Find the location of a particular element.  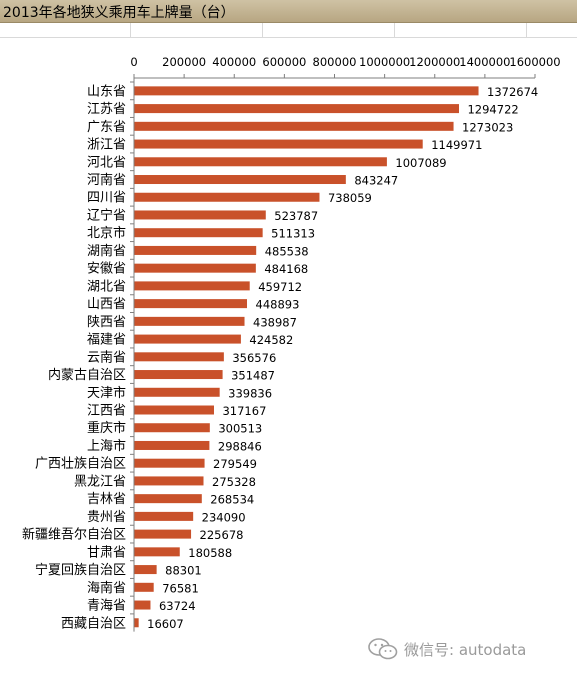

data-label: 76581 is located at coordinates (180, 588).